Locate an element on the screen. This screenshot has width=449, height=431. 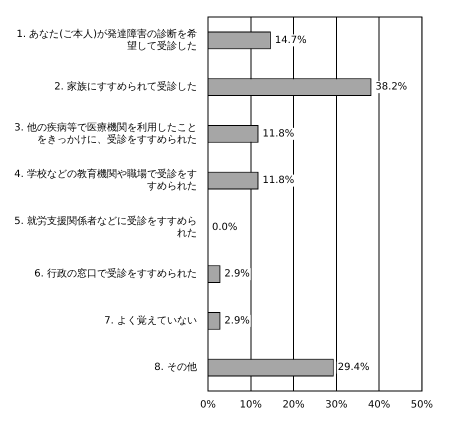
x-tick-label: 40% is located at coordinates (379, 405).